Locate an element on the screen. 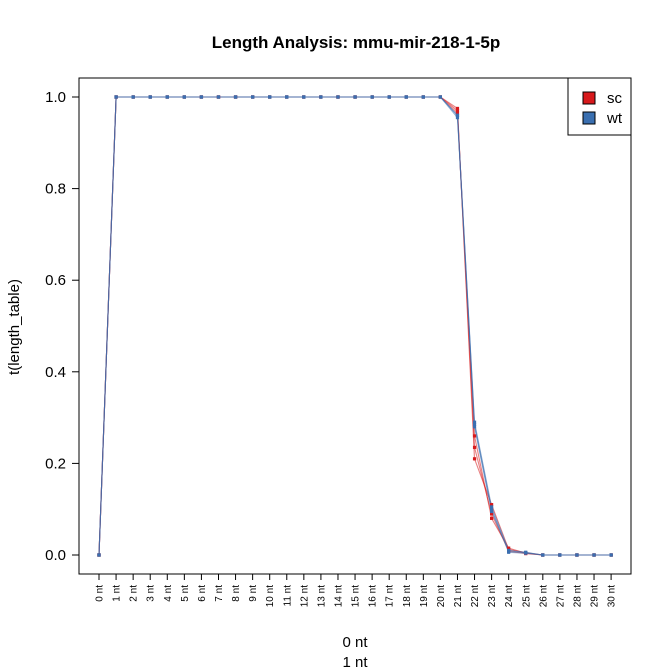  x-tick-label: 25 nt is located at coordinates (526, 596).